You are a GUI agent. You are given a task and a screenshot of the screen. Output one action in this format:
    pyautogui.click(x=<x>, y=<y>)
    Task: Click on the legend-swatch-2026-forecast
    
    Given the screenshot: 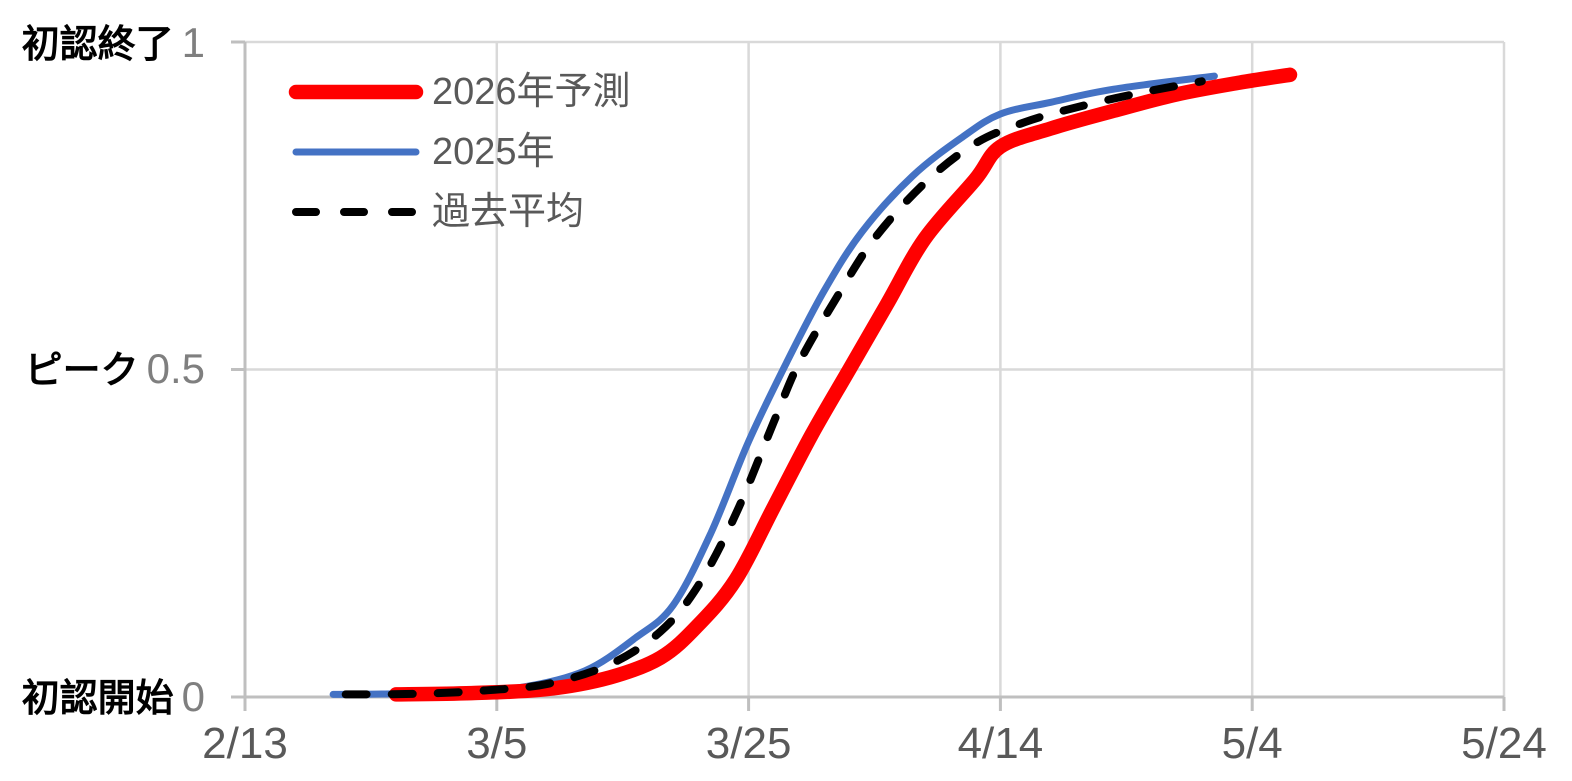 What is the action you would take?
    pyautogui.click(x=356, y=92)
    